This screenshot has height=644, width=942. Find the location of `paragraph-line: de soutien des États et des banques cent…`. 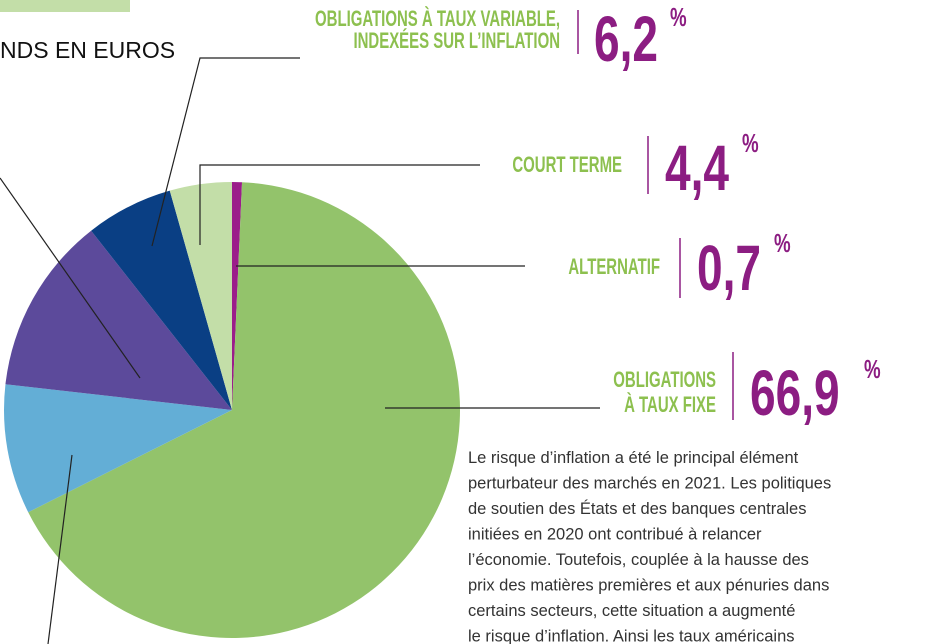

paragraph-line: de soutien des États et des banques cent… is located at coordinates (637, 508).